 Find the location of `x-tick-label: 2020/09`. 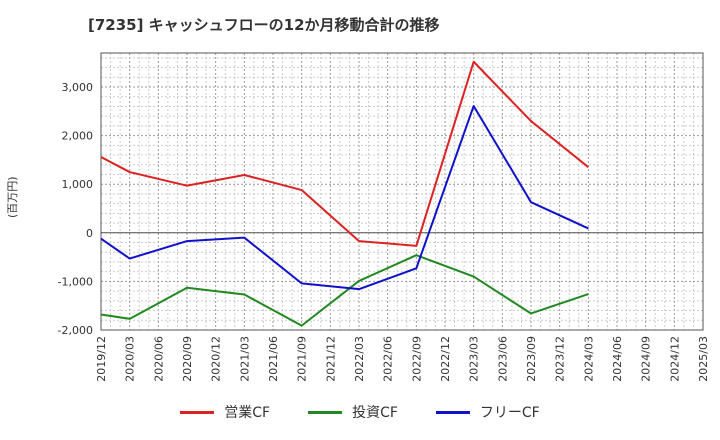

x-tick-label: 2020/09 is located at coordinates (187, 359).